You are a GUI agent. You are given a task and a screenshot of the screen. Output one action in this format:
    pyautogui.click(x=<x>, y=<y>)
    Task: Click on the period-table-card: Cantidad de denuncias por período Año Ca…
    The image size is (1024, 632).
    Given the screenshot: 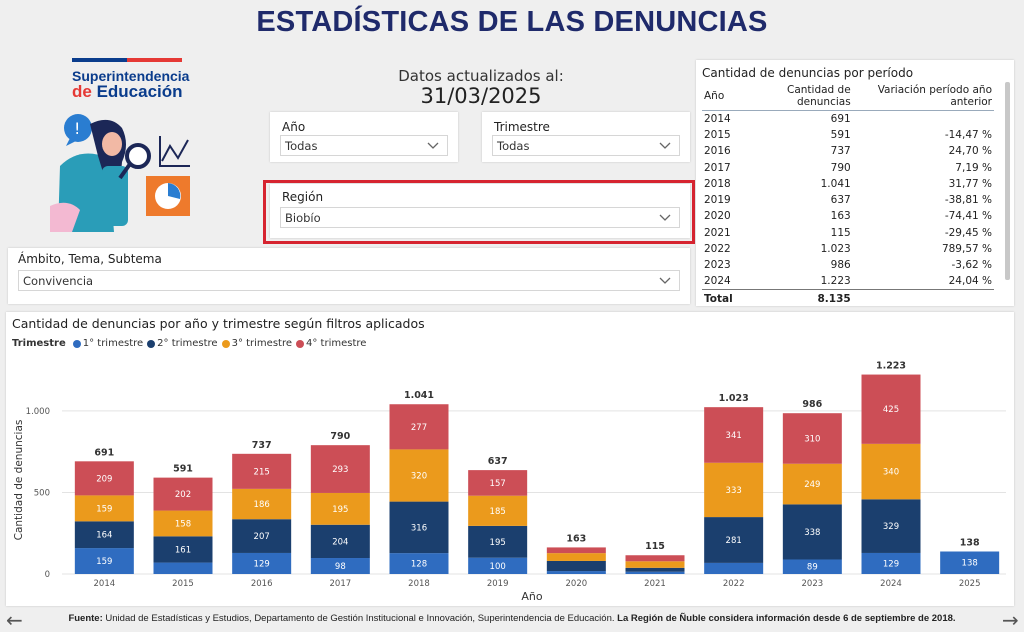 What is the action you would take?
    pyautogui.click(x=855, y=184)
    